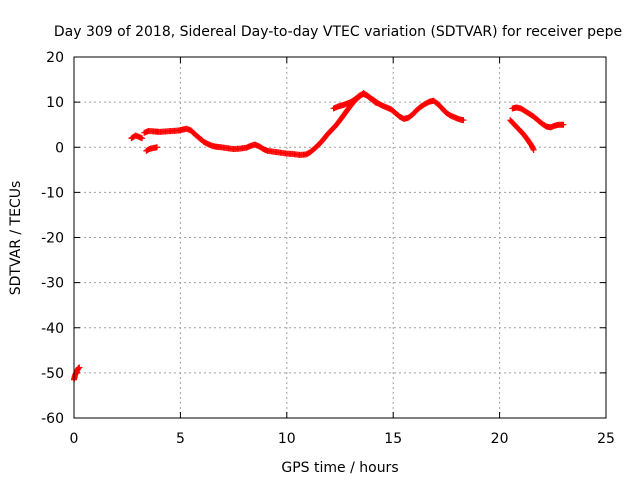 This screenshot has width=640, height=480. I want to click on y-tick-label: 20, so click(55, 58).